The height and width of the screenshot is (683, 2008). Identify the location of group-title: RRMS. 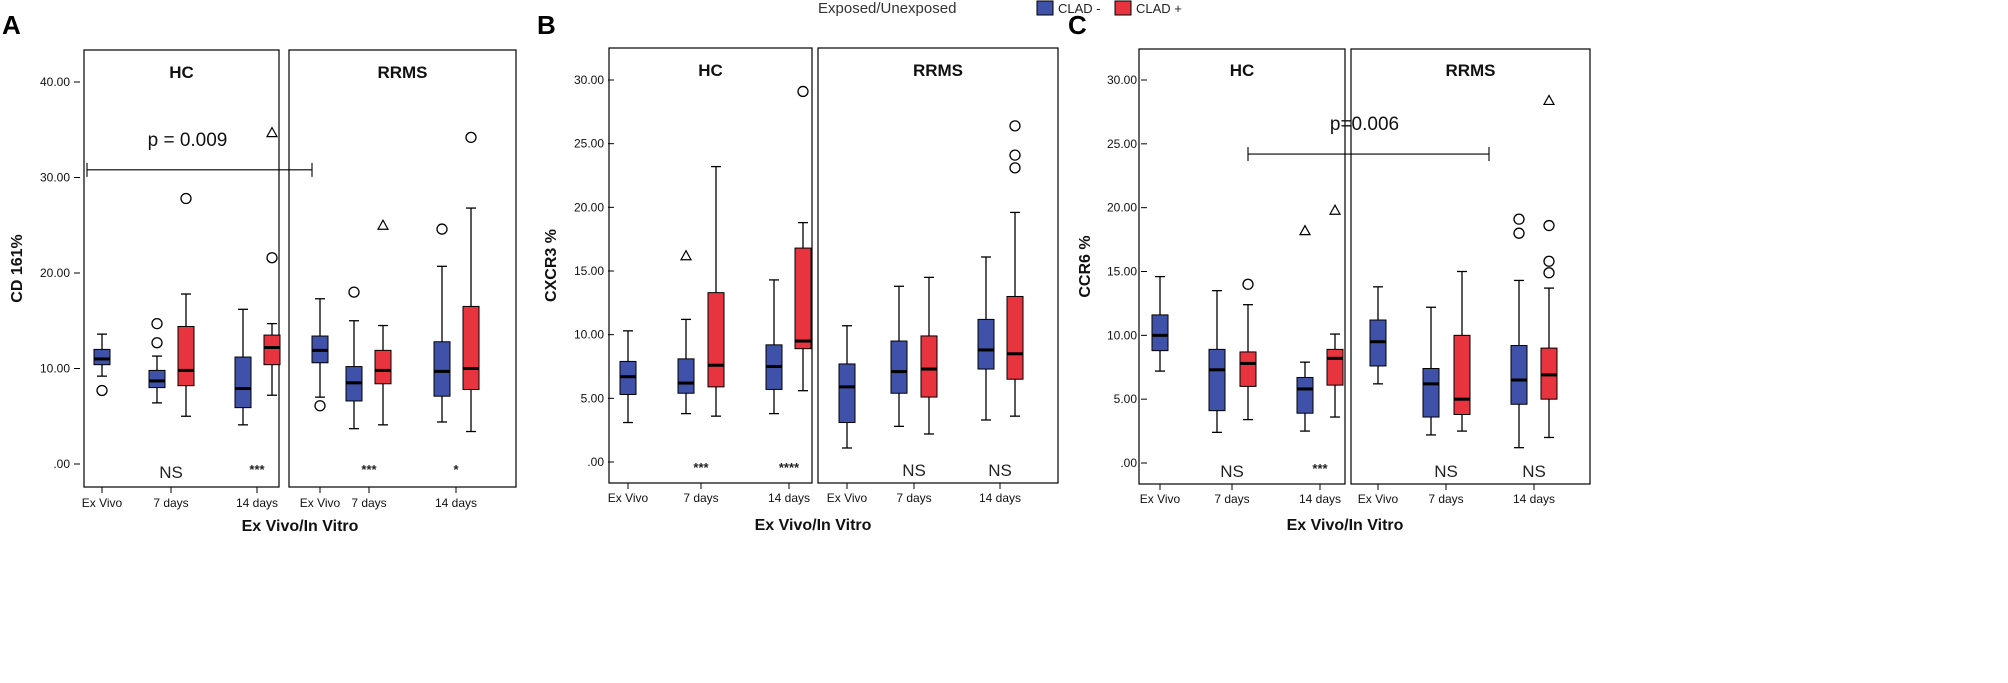
(402, 72).